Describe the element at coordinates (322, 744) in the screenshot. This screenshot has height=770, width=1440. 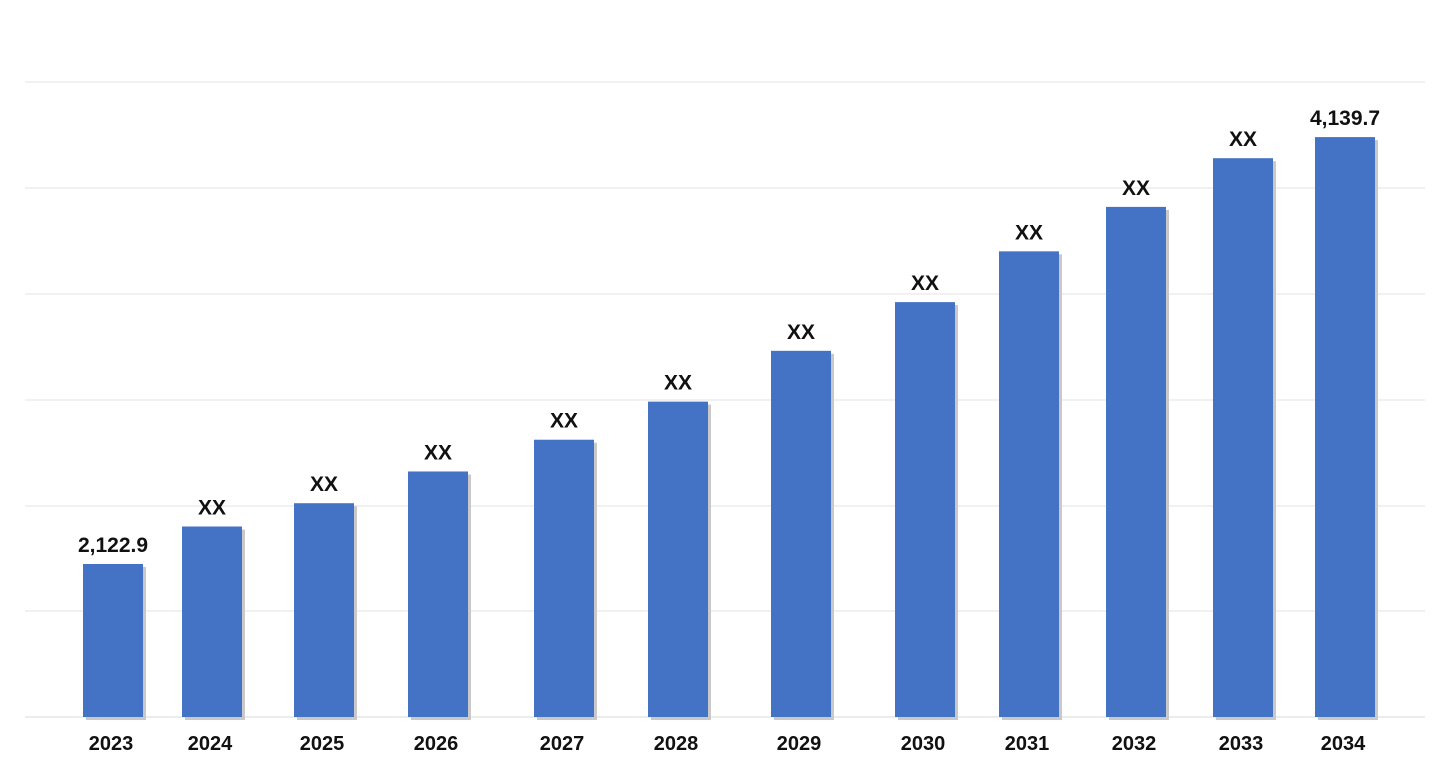
I see `x-tick-label-2025: 2025` at that location.